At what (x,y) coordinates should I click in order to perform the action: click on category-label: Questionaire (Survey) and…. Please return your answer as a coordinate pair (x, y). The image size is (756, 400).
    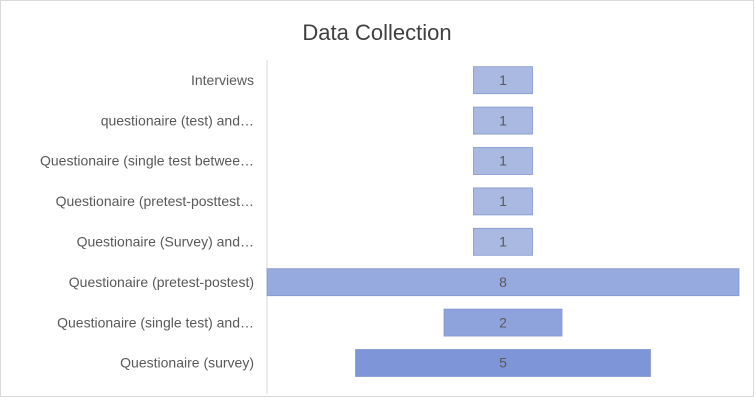
    Looking at the image, I should click on (165, 242).